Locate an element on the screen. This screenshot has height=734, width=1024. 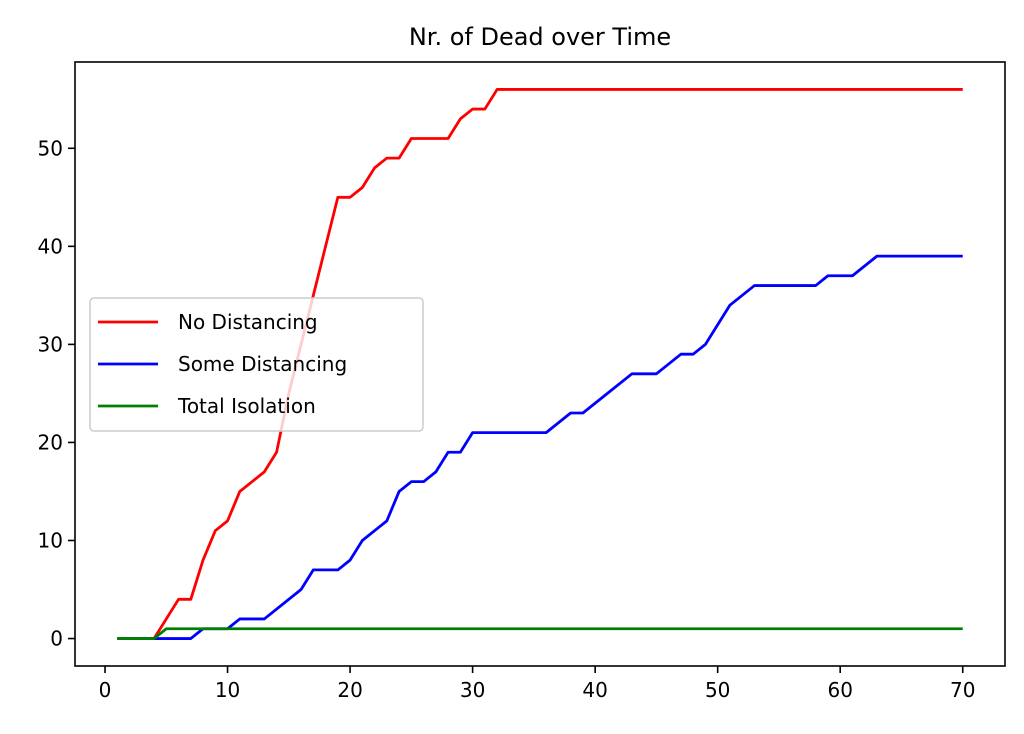
x-axis: 0 10 20 30 40 50 60 70 is located at coordinates (537, 684).